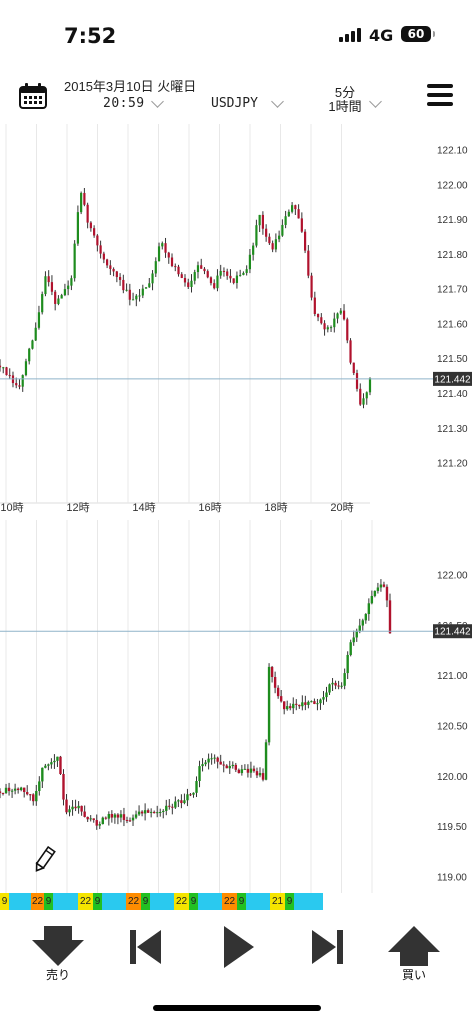 The height and width of the screenshot is (1024, 472). I want to click on period-primary: 5分, so click(345, 92).